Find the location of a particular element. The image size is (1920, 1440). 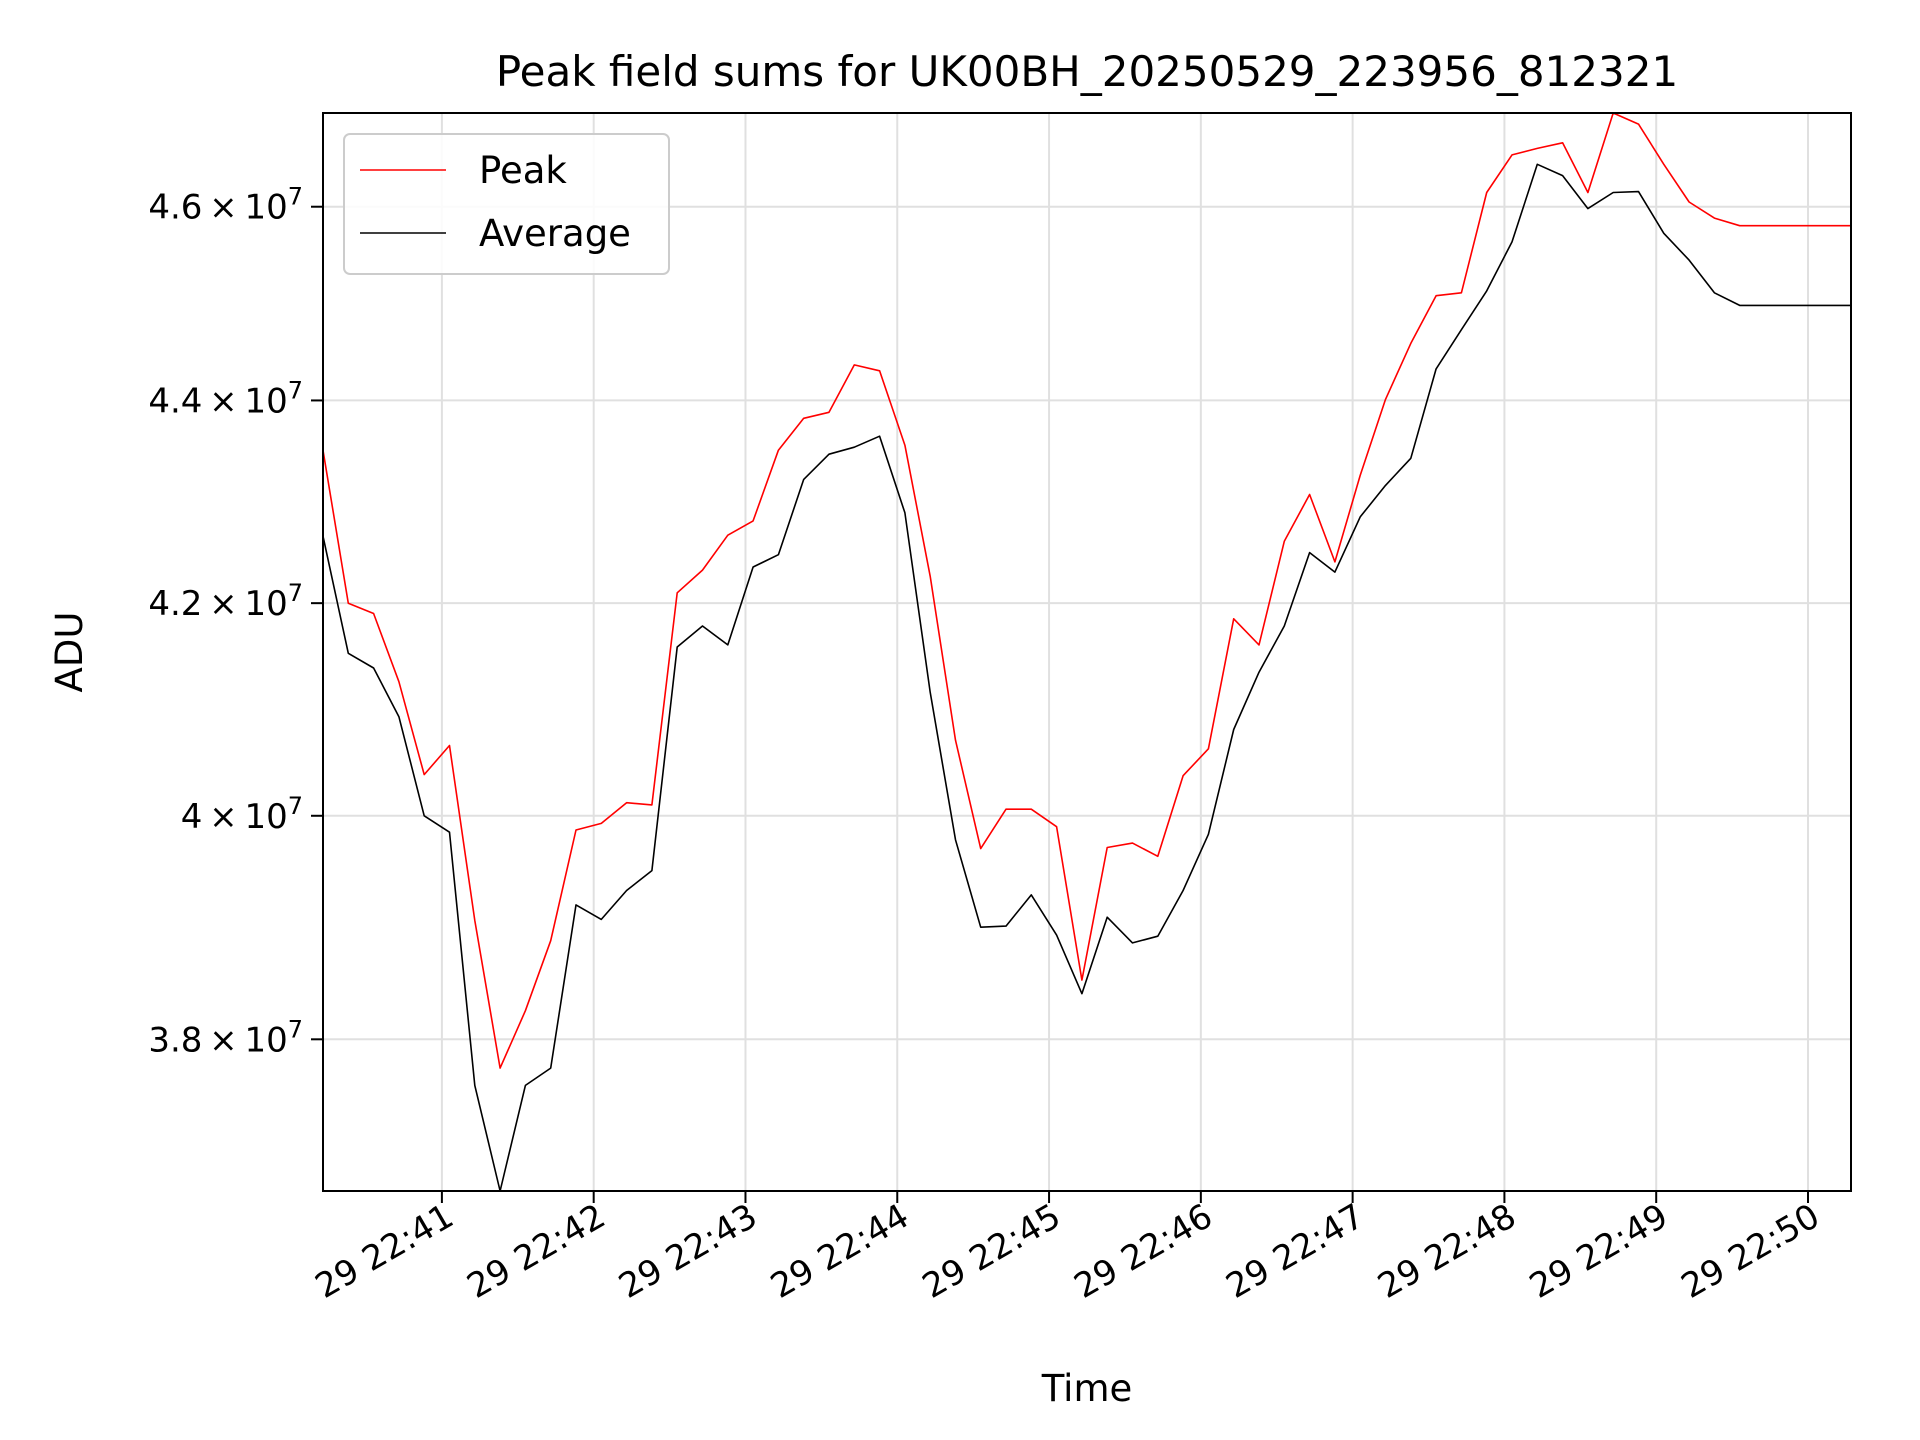

y-tick-label: 4.2 × 107 is located at coordinates (225, 601).